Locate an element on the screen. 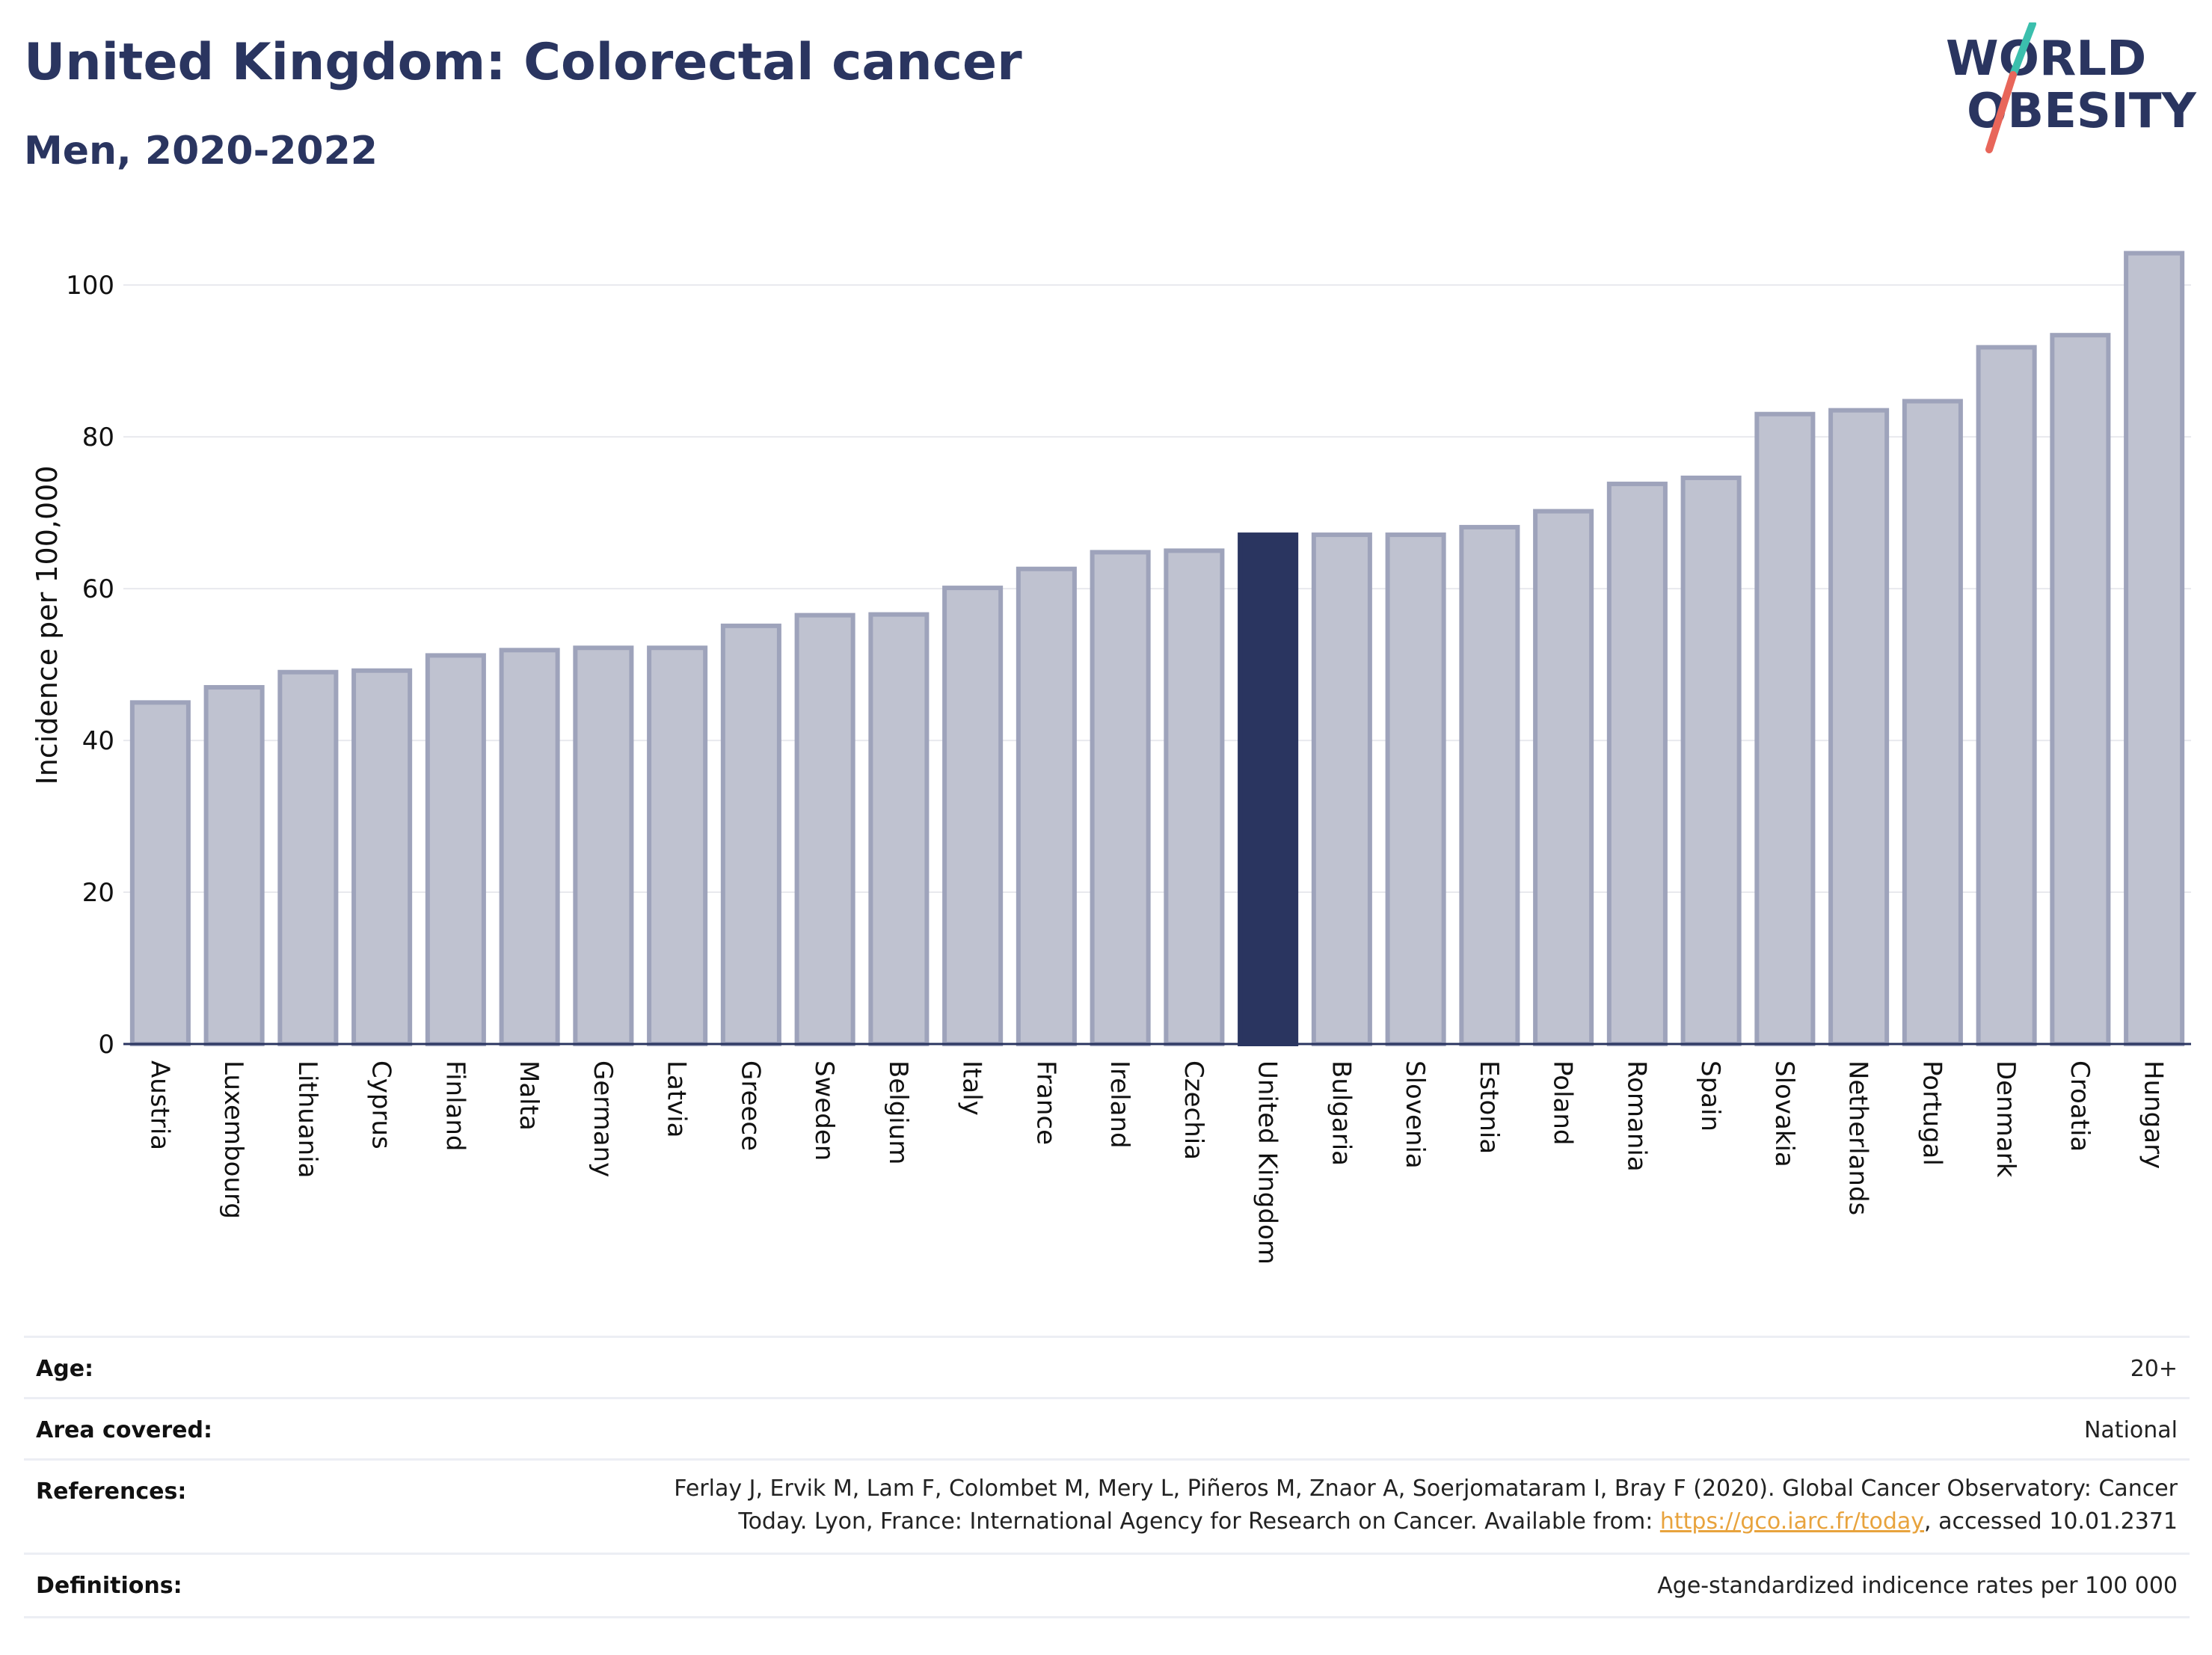  bar-italy is located at coordinates (973, 816).